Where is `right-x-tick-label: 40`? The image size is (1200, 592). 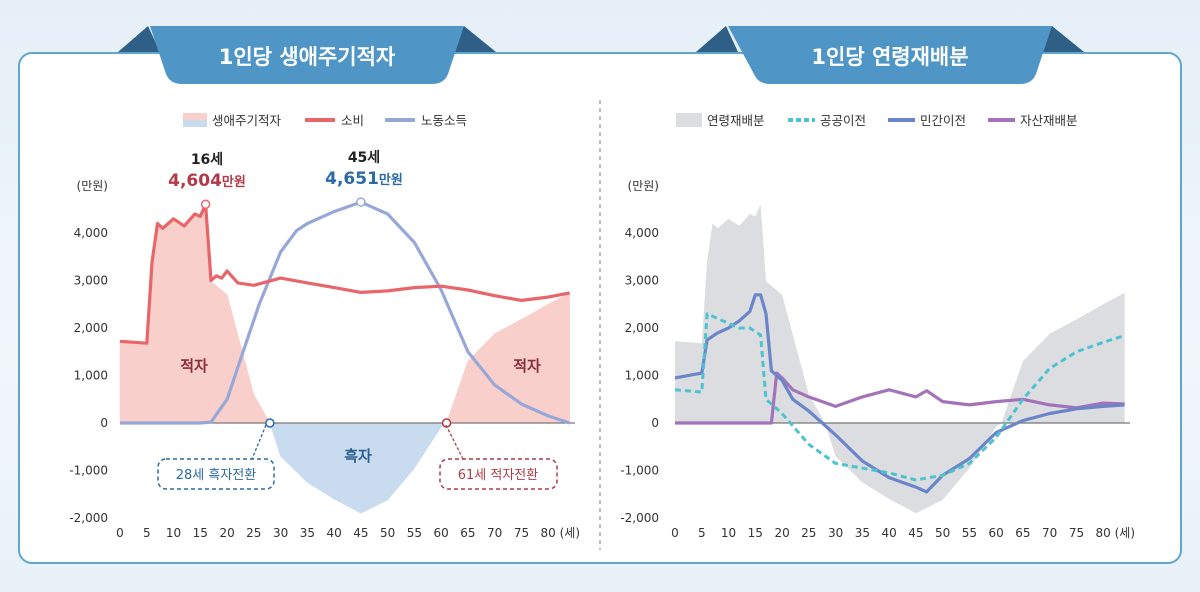 right-x-tick-label: 40 is located at coordinates (888, 533).